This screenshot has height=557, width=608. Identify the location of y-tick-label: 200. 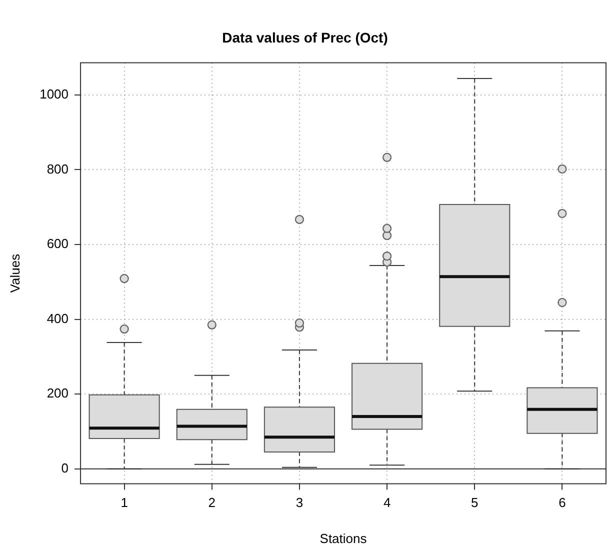
(57, 393).